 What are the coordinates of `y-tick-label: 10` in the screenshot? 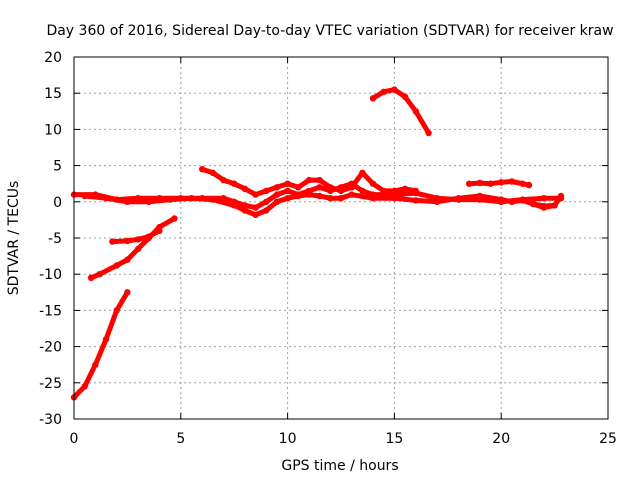 It's located at (53, 130).